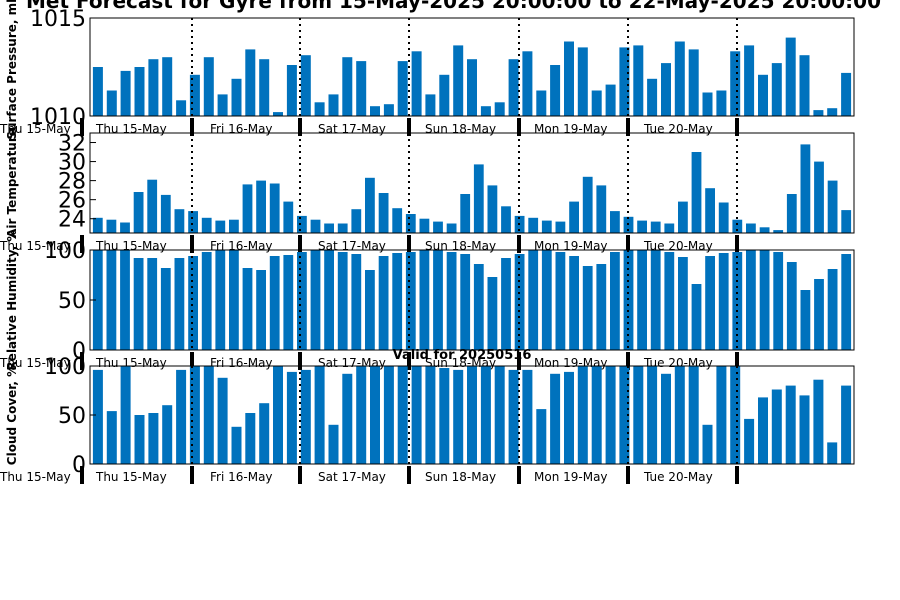 The height and width of the screenshot is (600, 900). What do you see at coordinates (72, 144) in the screenshot?
I see `y-tick-label: 32` at bounding box center [72, 144].